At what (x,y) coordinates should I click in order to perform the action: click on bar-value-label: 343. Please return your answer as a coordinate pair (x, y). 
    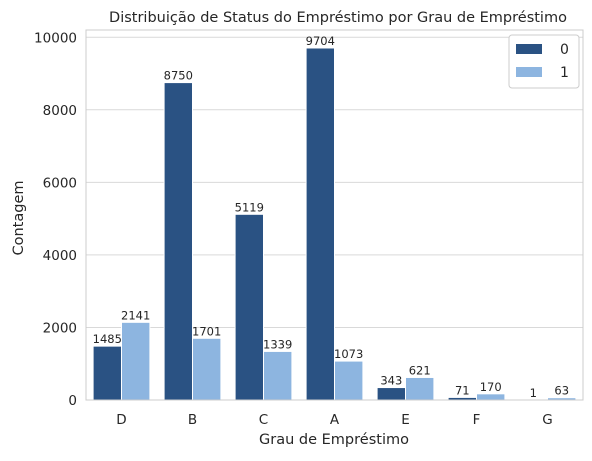
    Looking at the image, I should click on (391, 381).